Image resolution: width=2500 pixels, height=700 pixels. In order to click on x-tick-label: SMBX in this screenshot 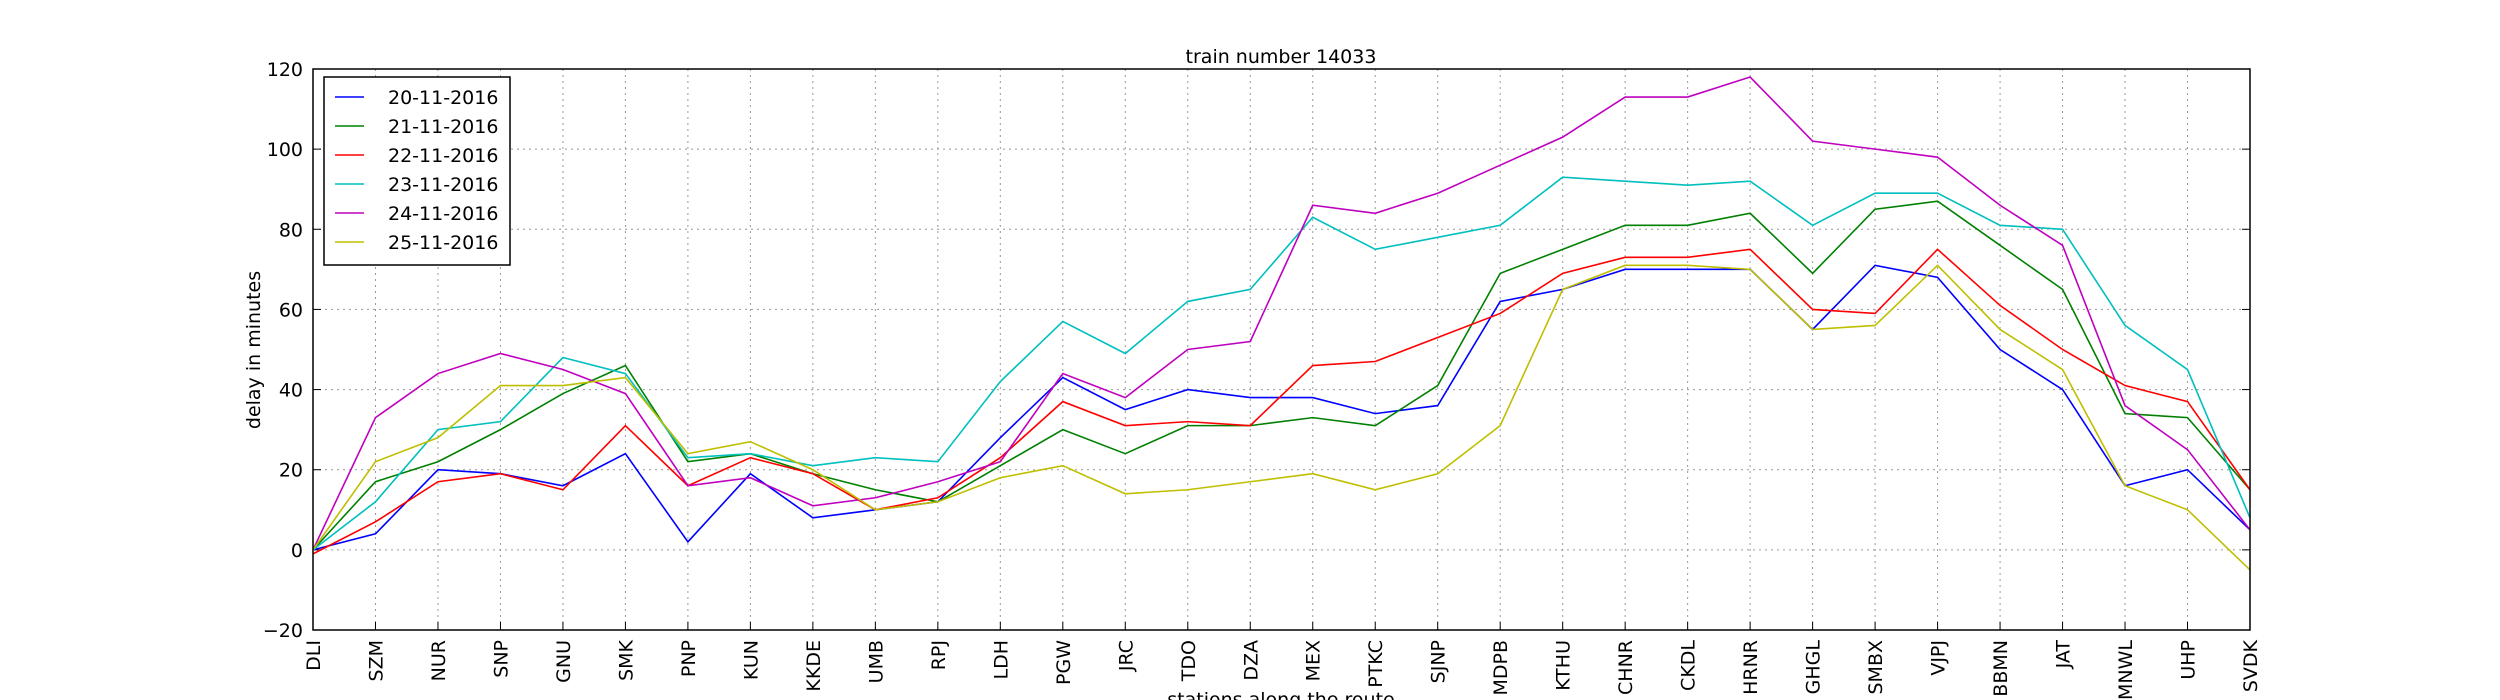, I will do `click(1876, 667)`.